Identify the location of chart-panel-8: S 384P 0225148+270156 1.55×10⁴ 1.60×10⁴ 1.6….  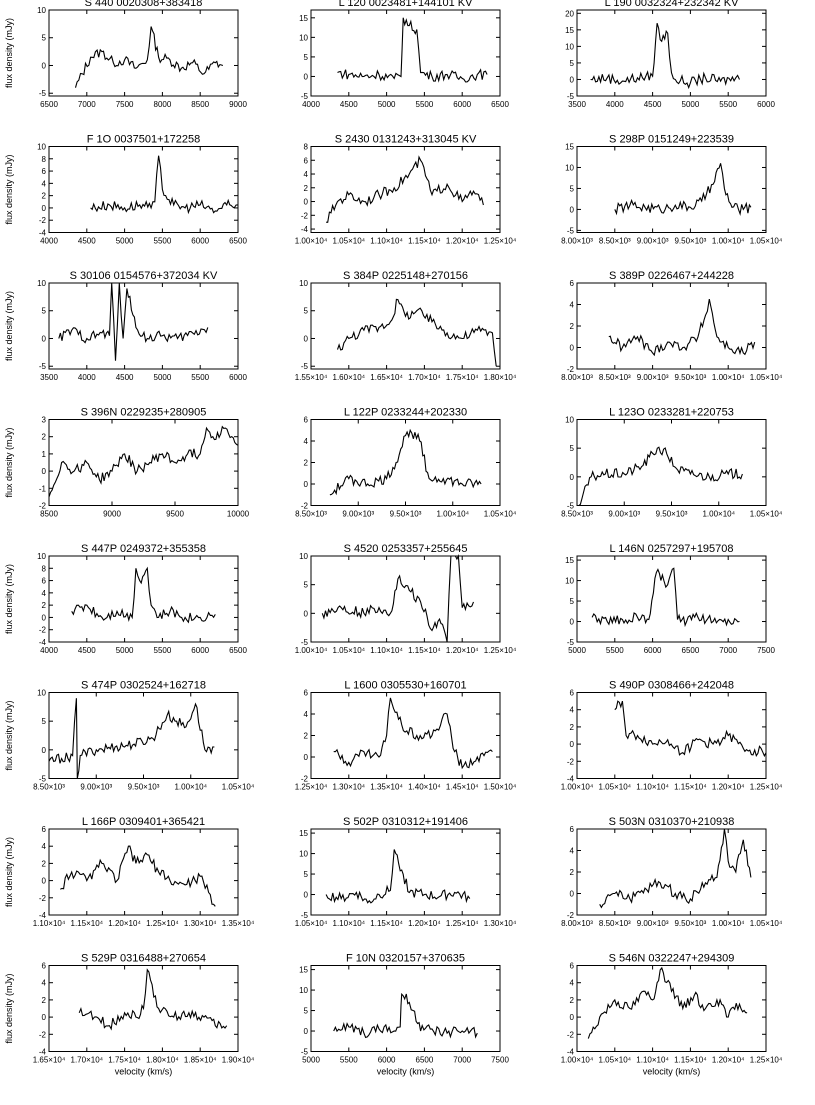
(406, 326).